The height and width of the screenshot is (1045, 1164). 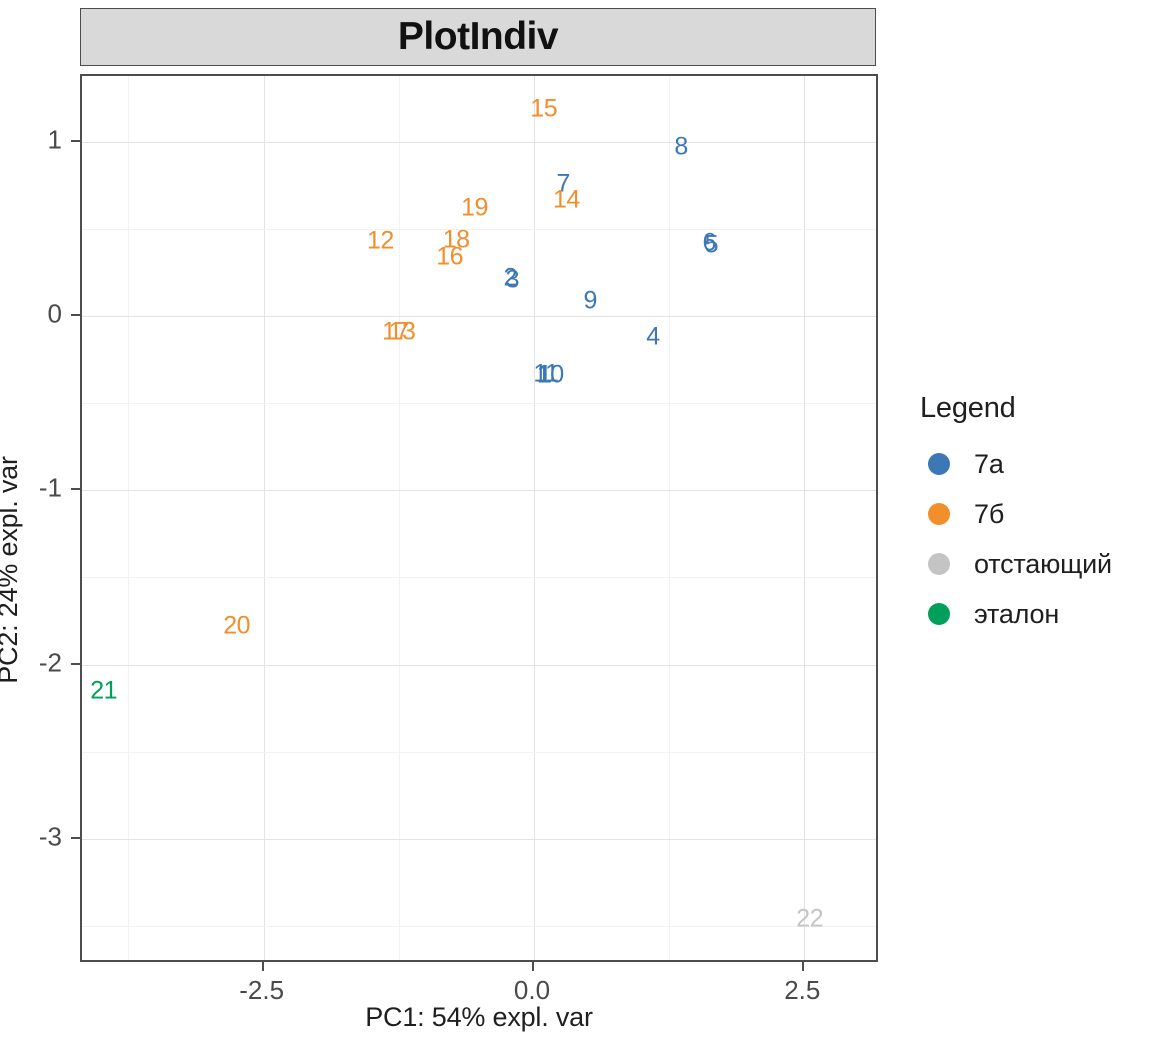 What do you see at coordinates (380, 240) in the screenshot?
I see `data-point-label: 12` at bounding box center [380, 240].